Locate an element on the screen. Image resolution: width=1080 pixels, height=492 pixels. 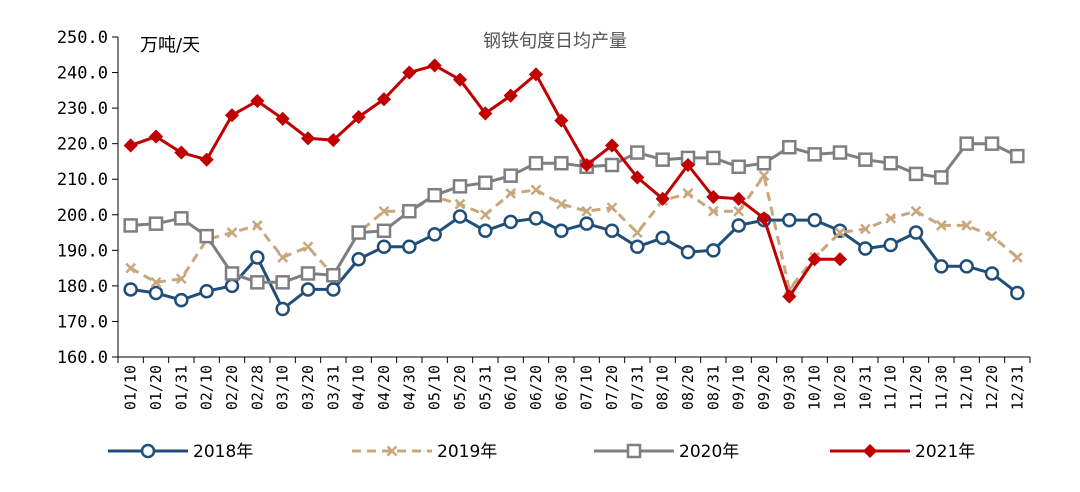
x-tick-label: 02/10 is located at coordinates (207, 387).